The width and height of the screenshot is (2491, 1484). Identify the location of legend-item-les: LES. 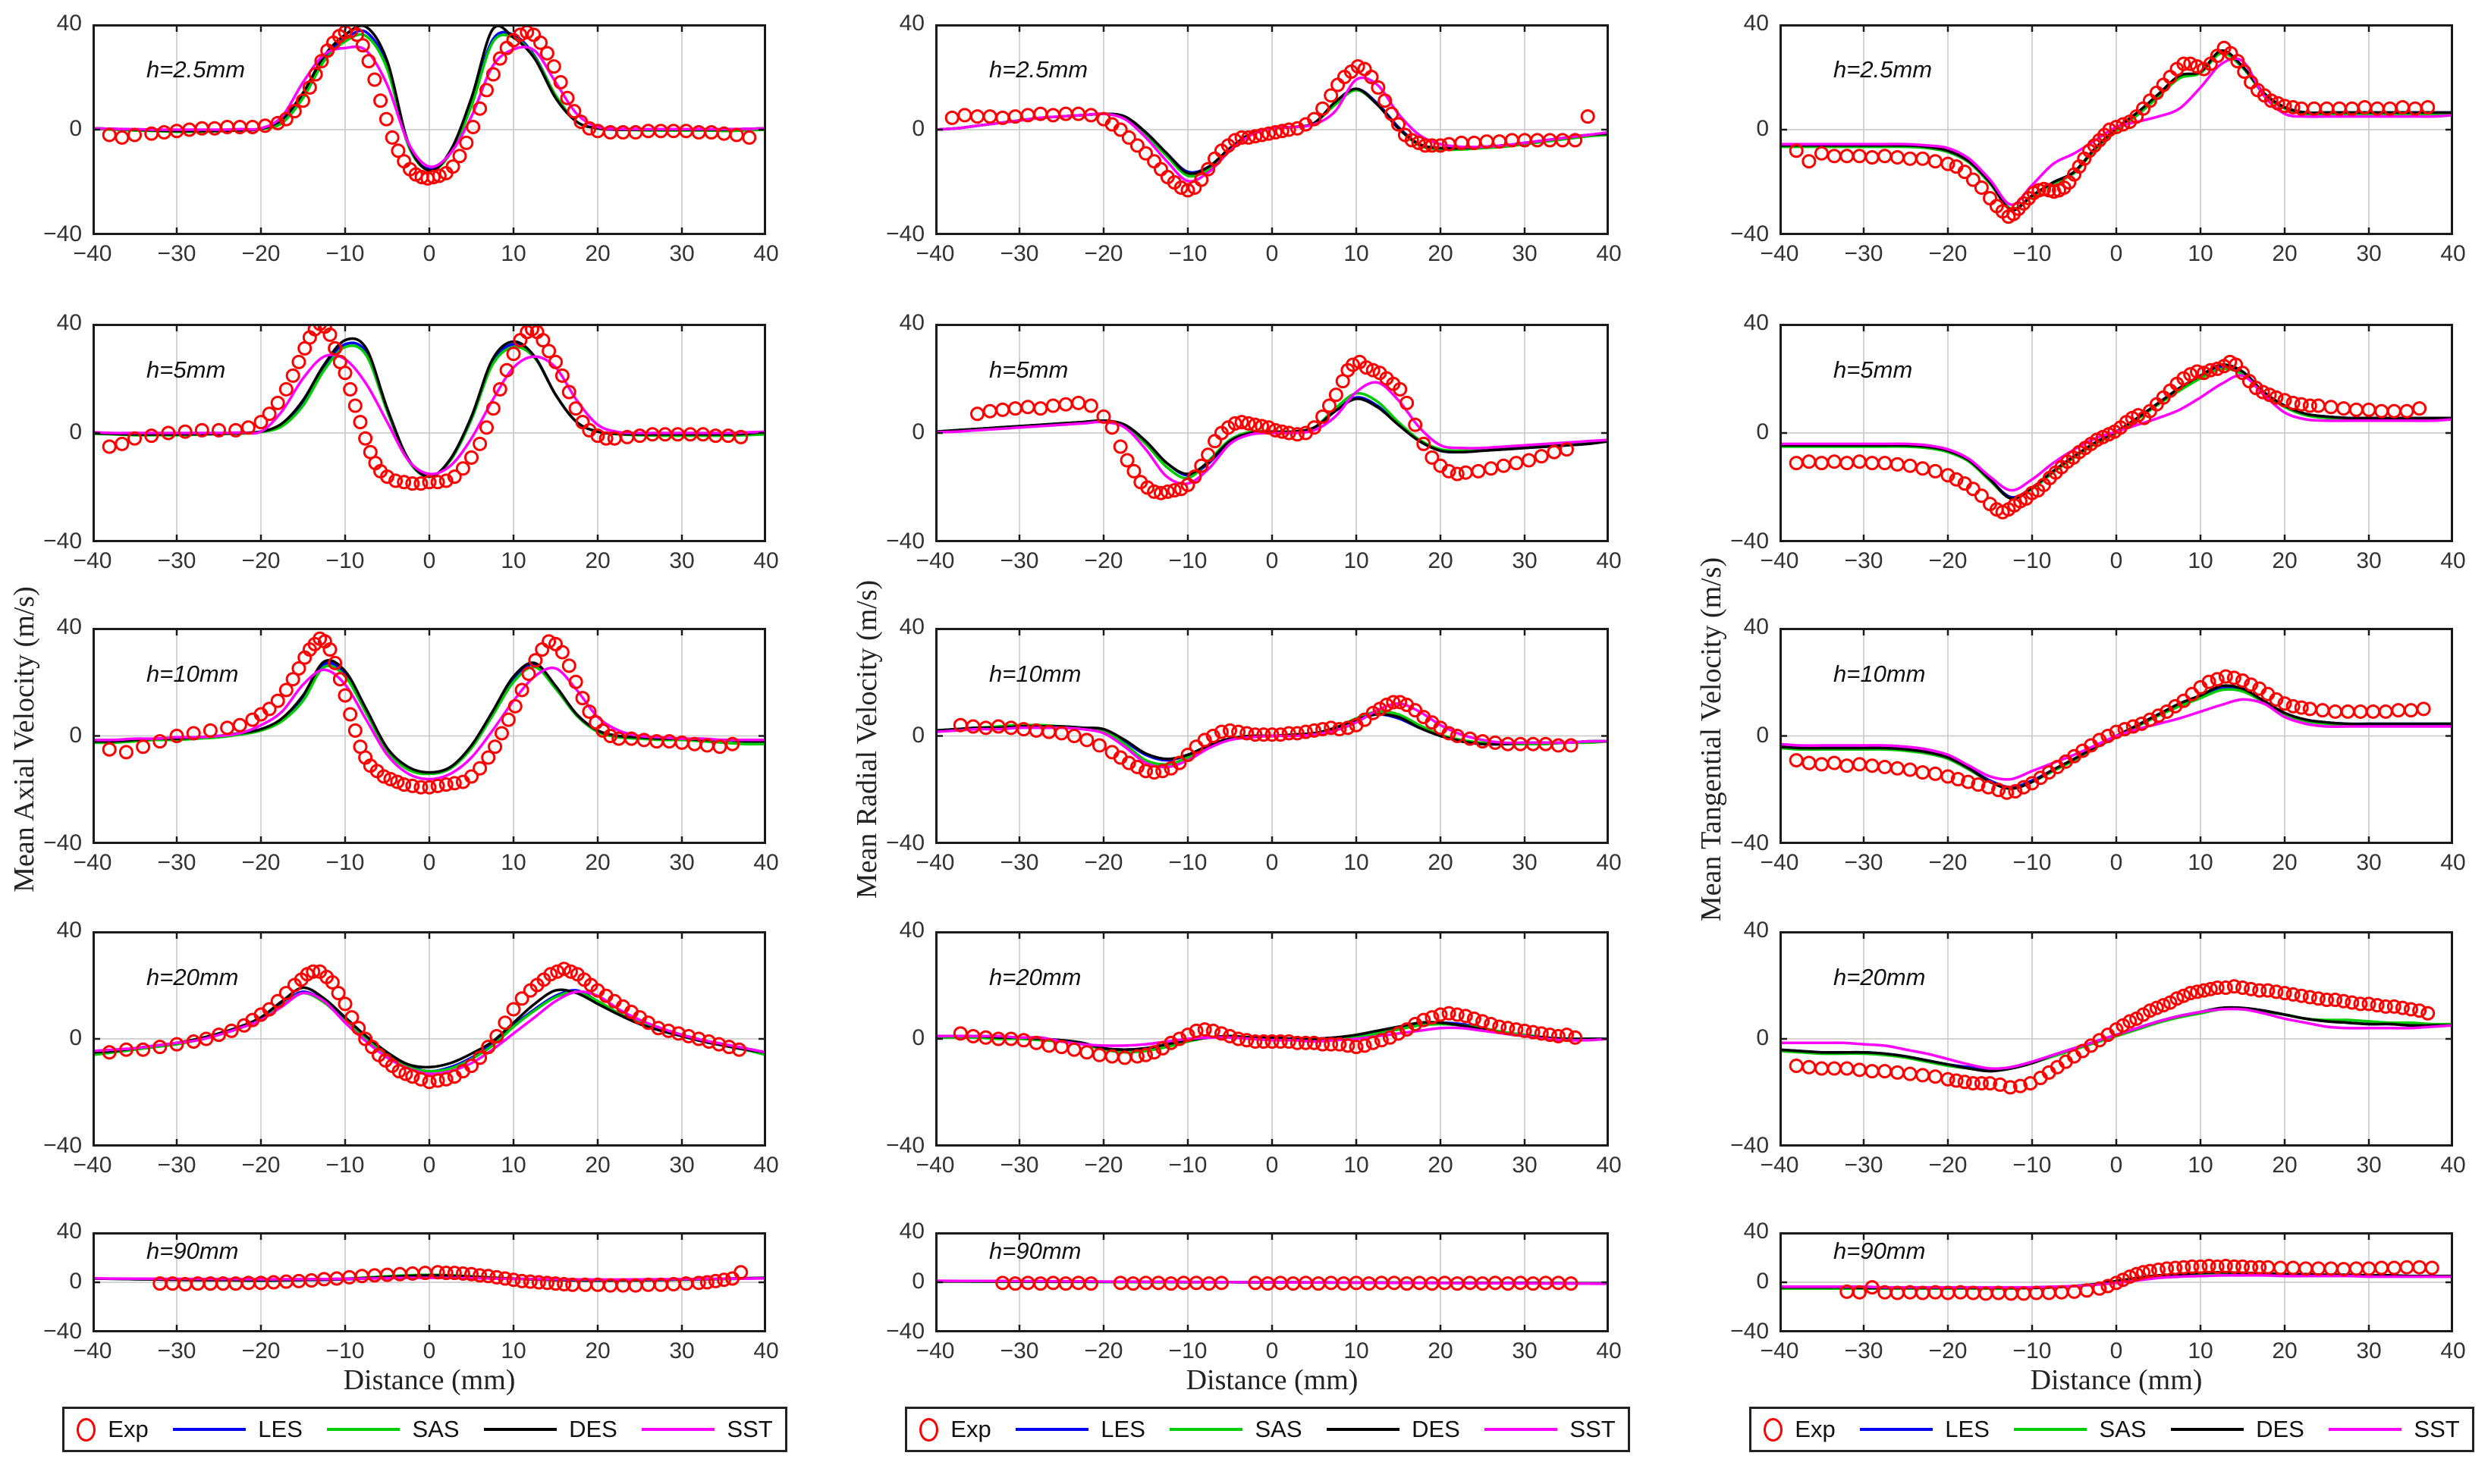
(1925, 1430).